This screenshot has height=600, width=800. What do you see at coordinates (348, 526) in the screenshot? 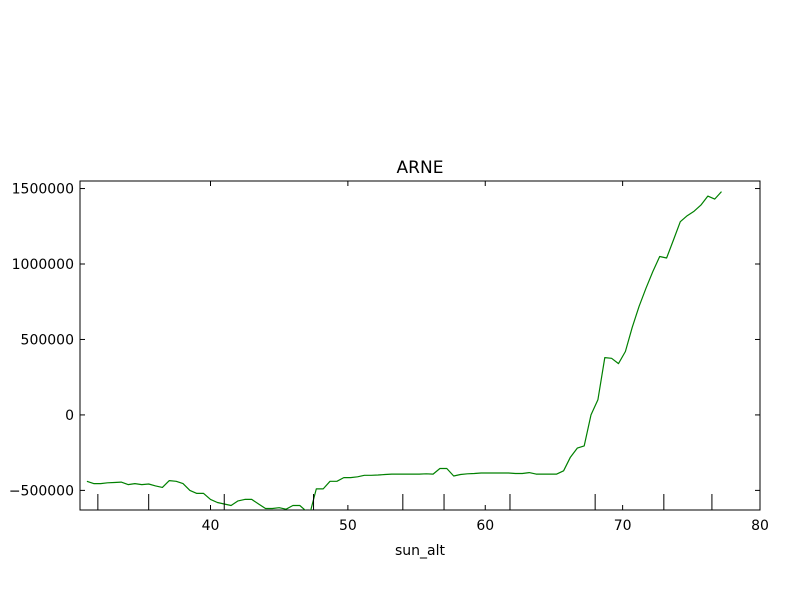
I see `x-tick-label: 50` at bounding box center [348, 526].